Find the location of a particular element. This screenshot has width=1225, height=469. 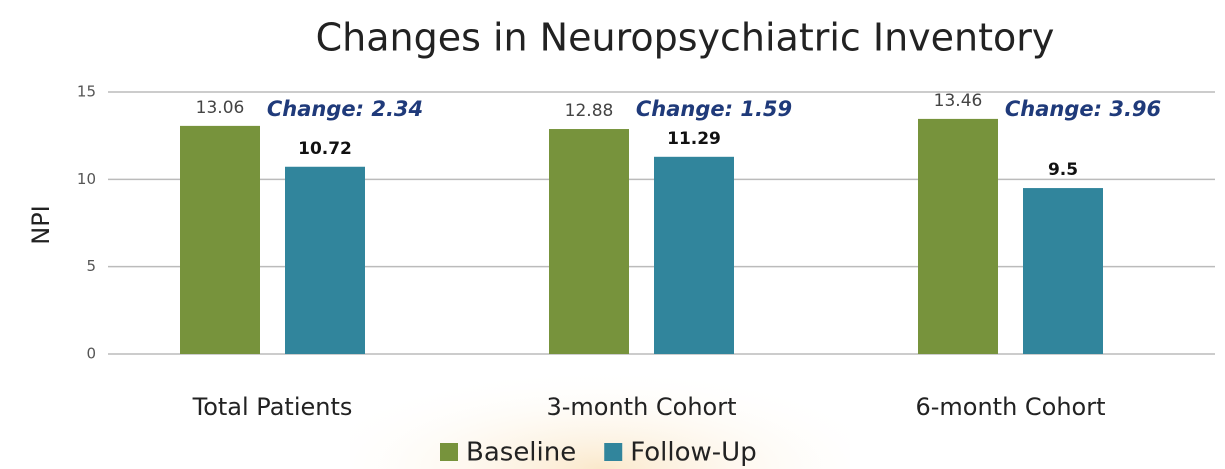

y-tick-label: 15 is located at coordinates (86, 92).